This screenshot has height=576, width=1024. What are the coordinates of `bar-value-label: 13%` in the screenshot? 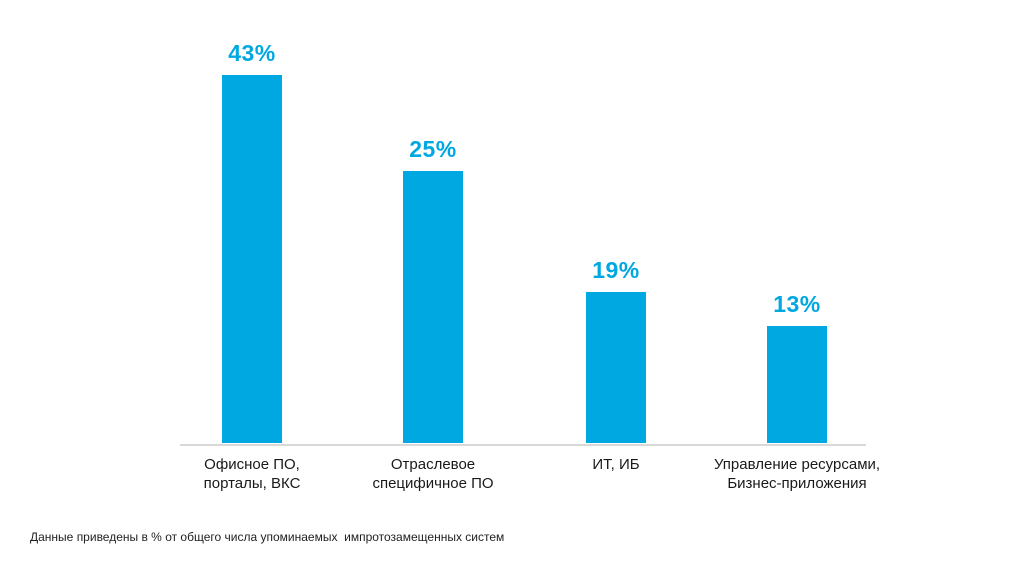 It's located at (797, 304).